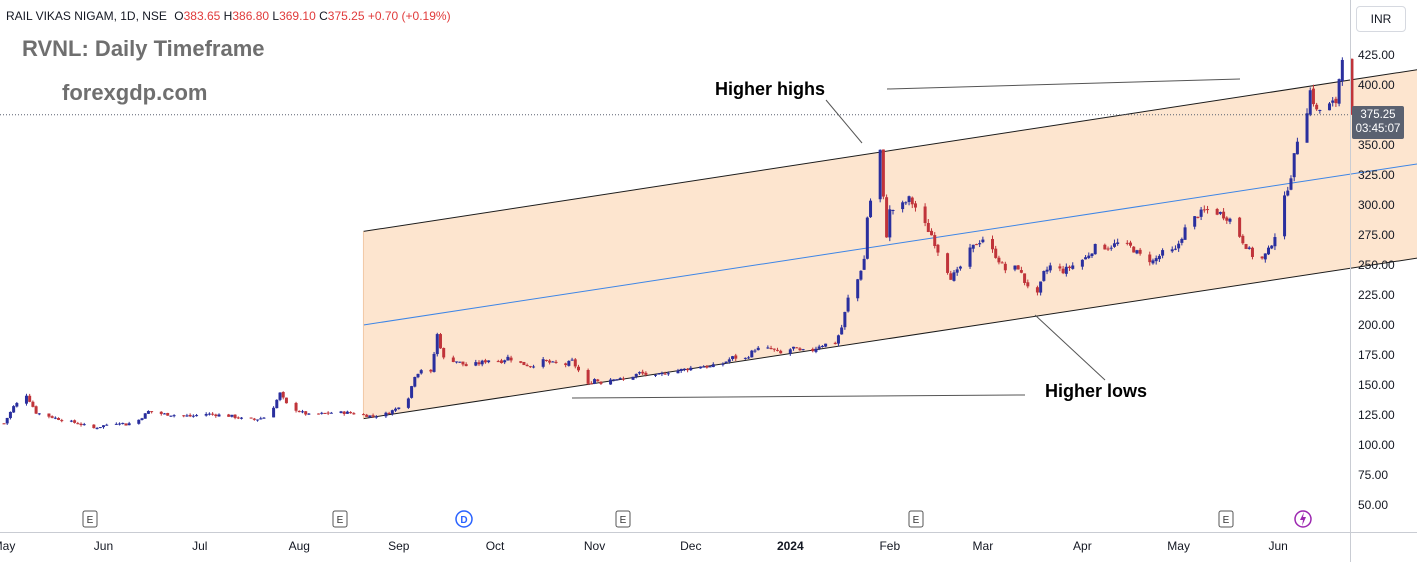 Image resolution: width=1417 pixels, height=562 pixels. What do you see at coordinates (1178, 546) in the screenshot?
I see `x-tick-label: May` at bounding box center [1178, 546].